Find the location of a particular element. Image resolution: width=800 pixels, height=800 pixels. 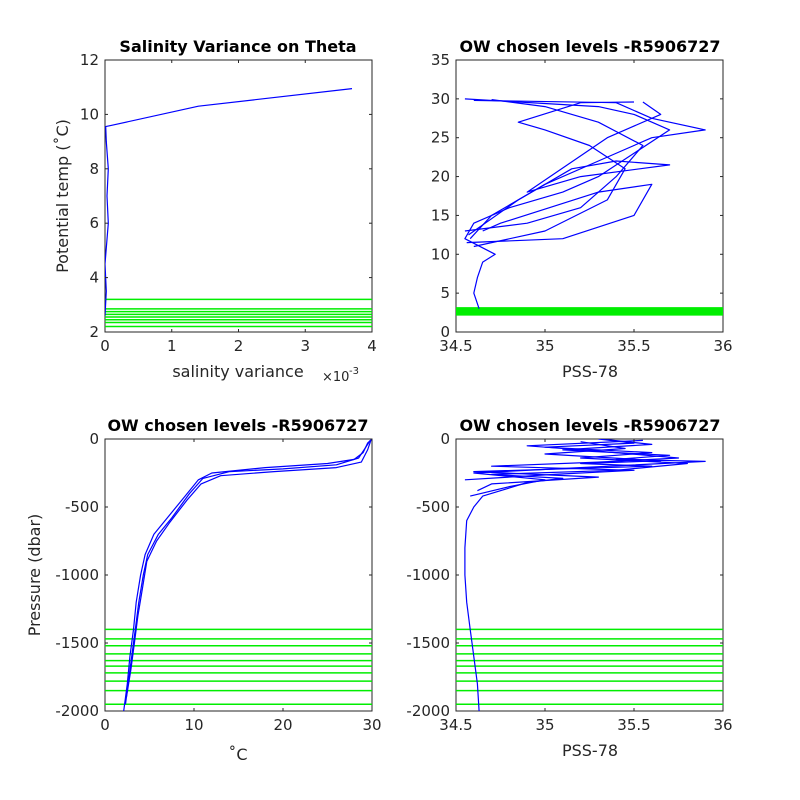

y-tick-label: 4 is located at coordinates (94, 278).